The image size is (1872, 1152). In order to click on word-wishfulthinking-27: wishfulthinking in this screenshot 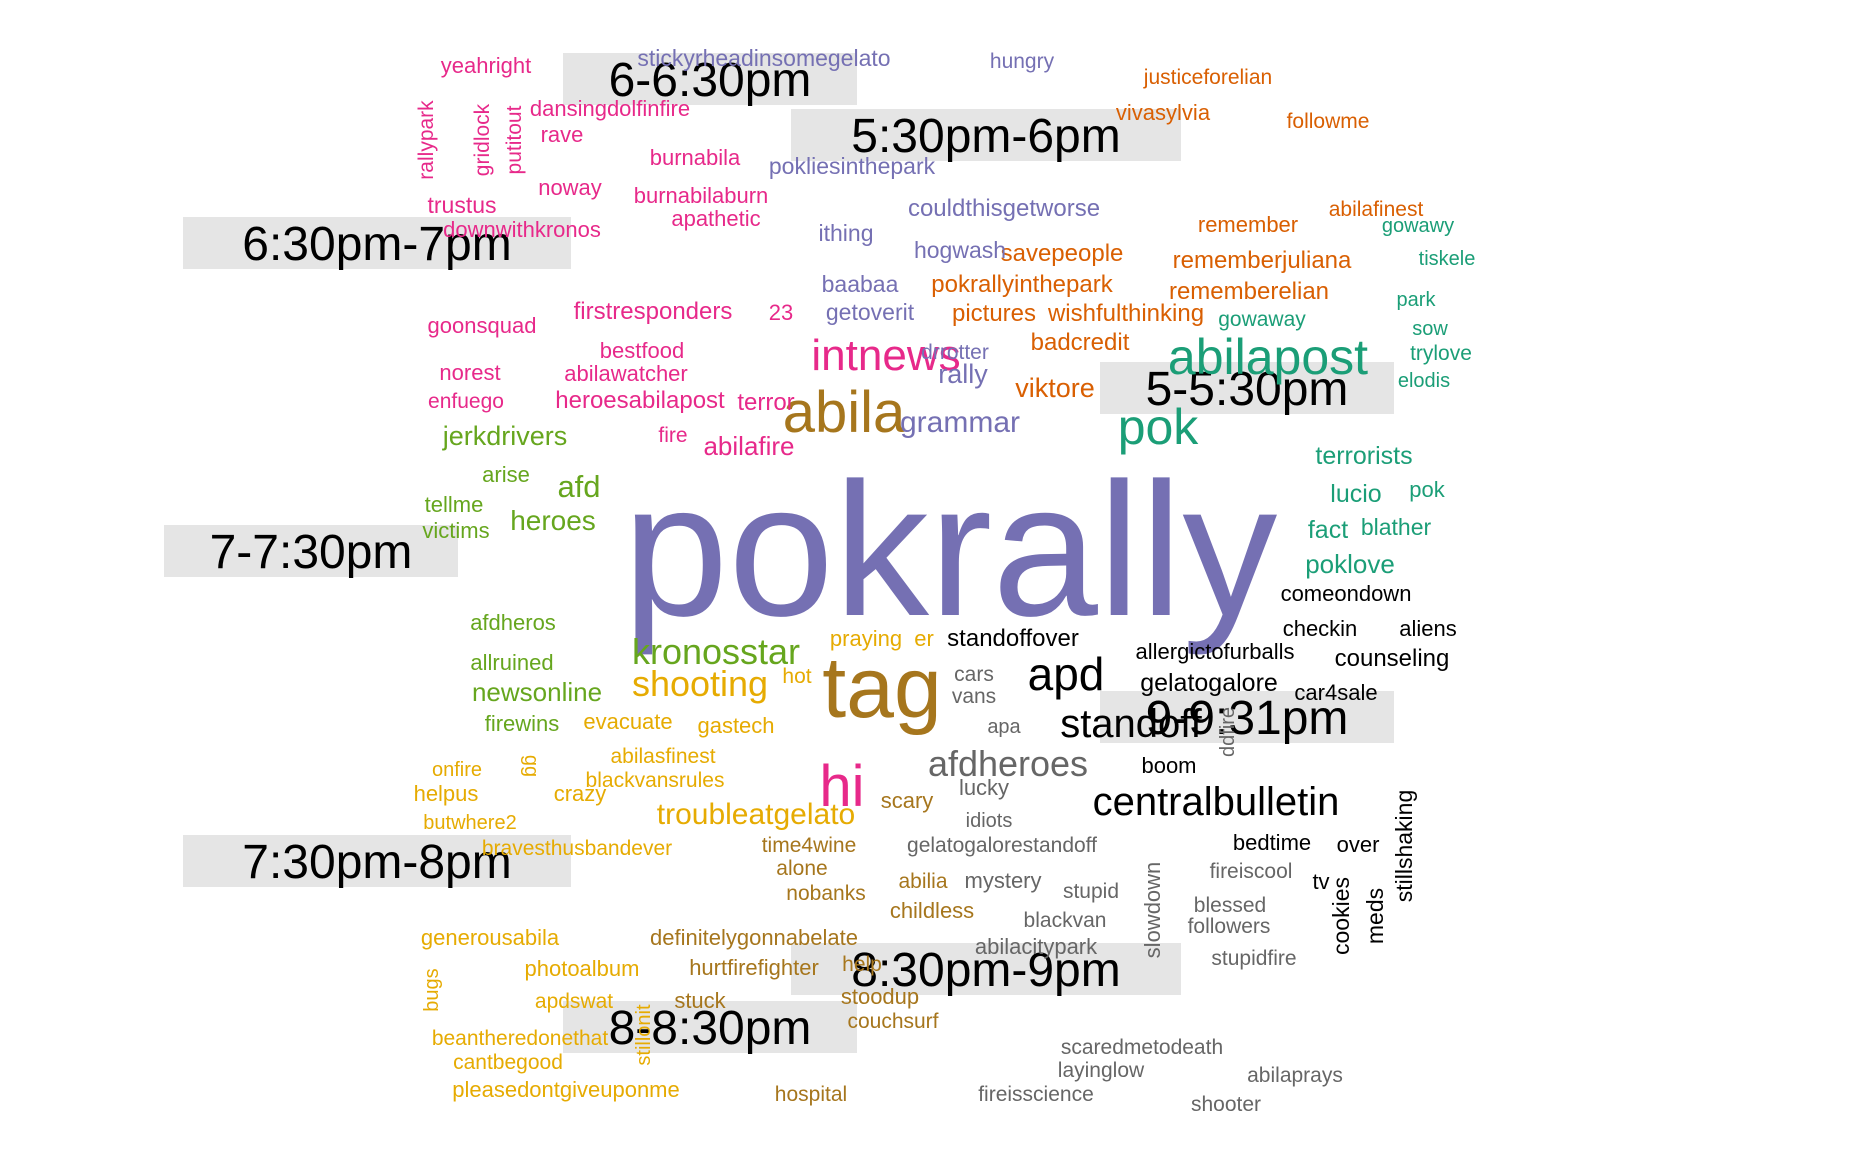, I will do `click(1125, 313)`.